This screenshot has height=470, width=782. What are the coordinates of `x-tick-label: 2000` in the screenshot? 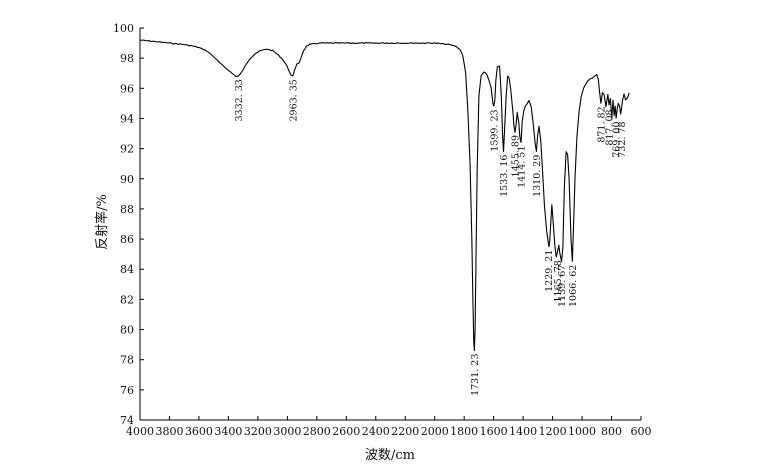 It's located at (435, 431).